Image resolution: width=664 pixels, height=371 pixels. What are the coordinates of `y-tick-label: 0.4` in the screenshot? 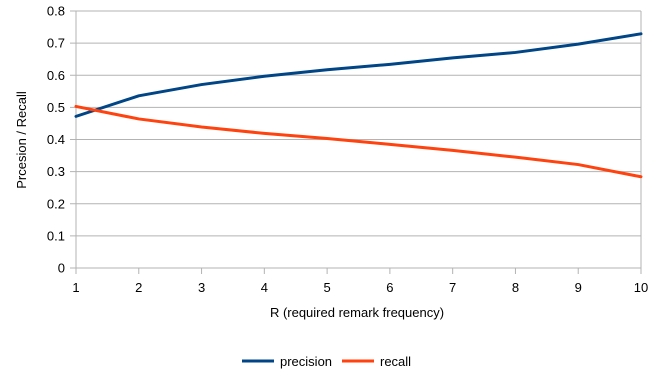 It's located at (56, 139).